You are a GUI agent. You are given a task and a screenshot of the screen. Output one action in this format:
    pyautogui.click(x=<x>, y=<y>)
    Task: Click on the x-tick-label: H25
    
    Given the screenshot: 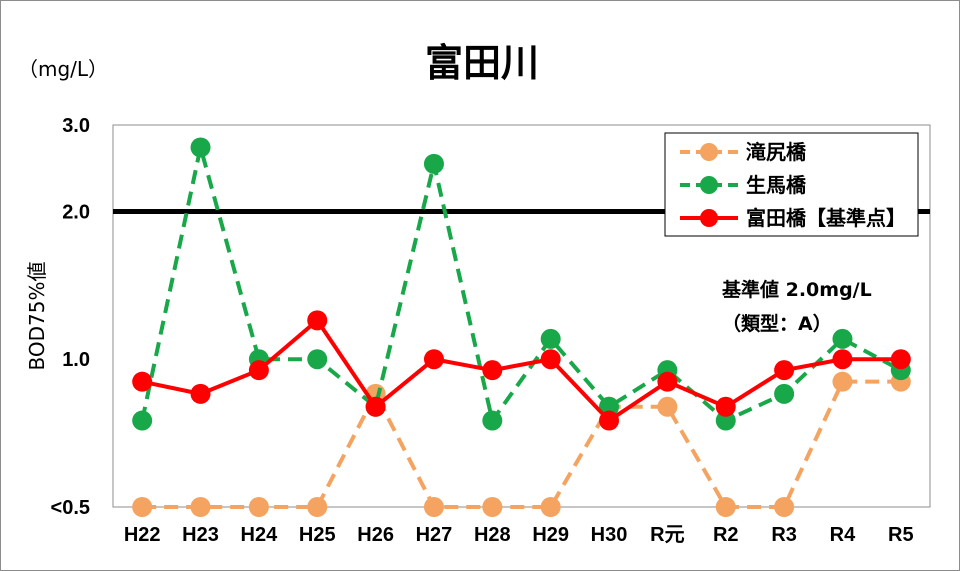 What is the action you would take?
    pyautogui.click(x=317, y=535)
    